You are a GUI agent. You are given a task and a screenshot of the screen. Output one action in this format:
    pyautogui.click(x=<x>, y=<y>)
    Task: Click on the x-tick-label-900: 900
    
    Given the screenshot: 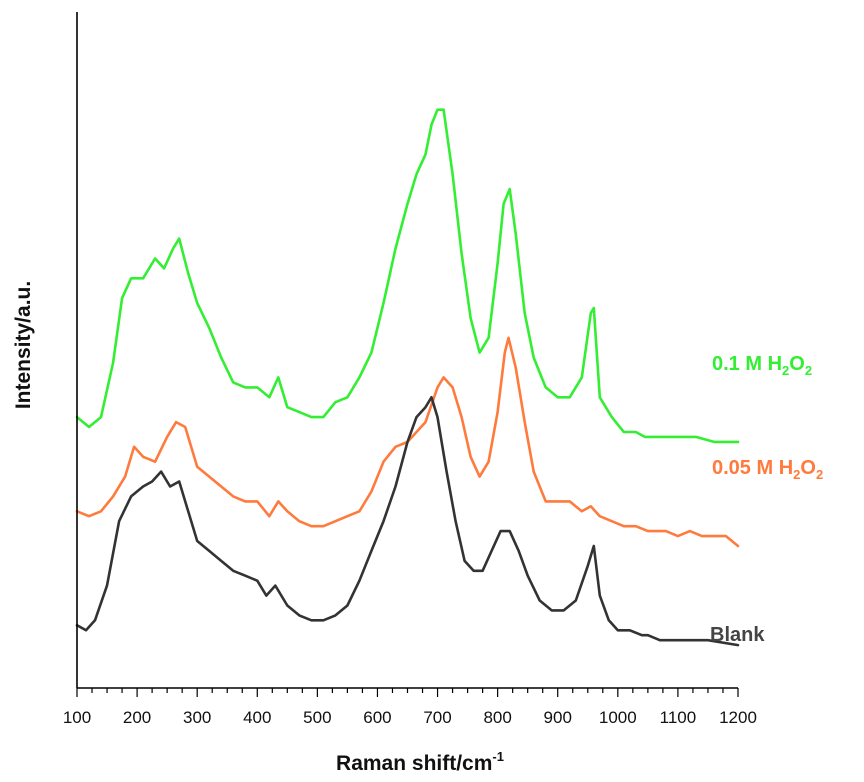 What is the action you would take?
    pyautogui.click(x=558, y=717)
    